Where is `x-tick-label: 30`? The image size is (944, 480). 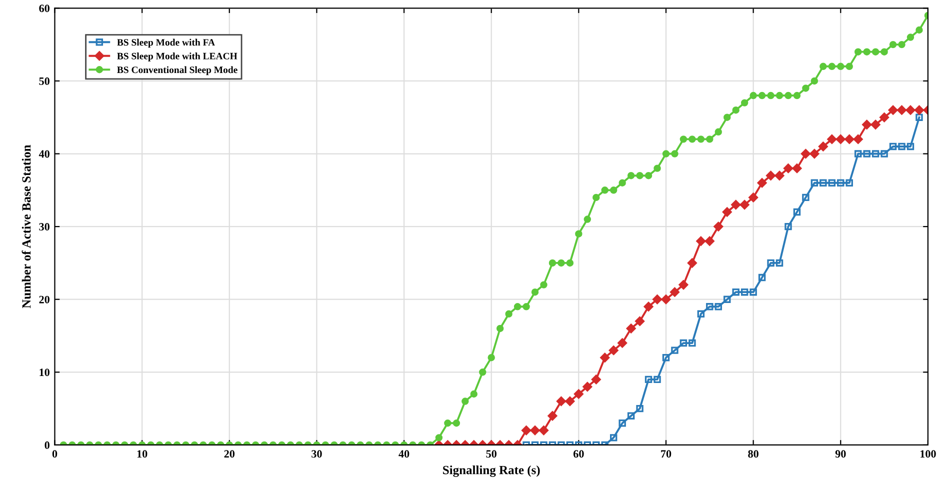
x-tick-label: 30 is located at coordinates (317, 454).